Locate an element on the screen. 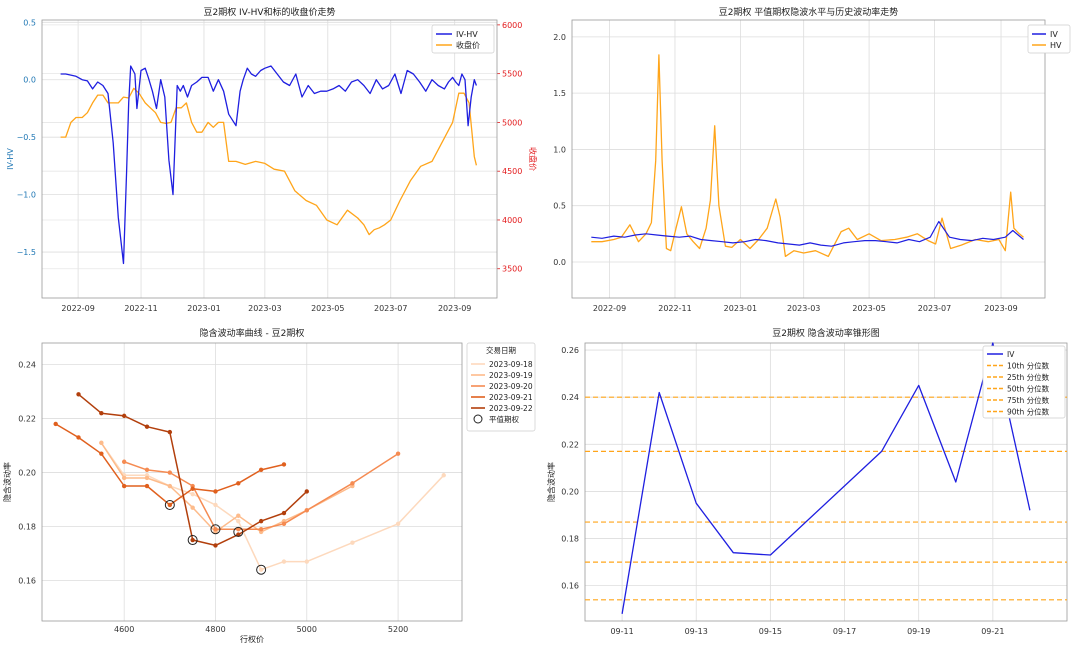 Image resolution: width=1080 pixels, height=646 pixels. legend-label: 25th 分位数 is located at coordinates (1028, 377).